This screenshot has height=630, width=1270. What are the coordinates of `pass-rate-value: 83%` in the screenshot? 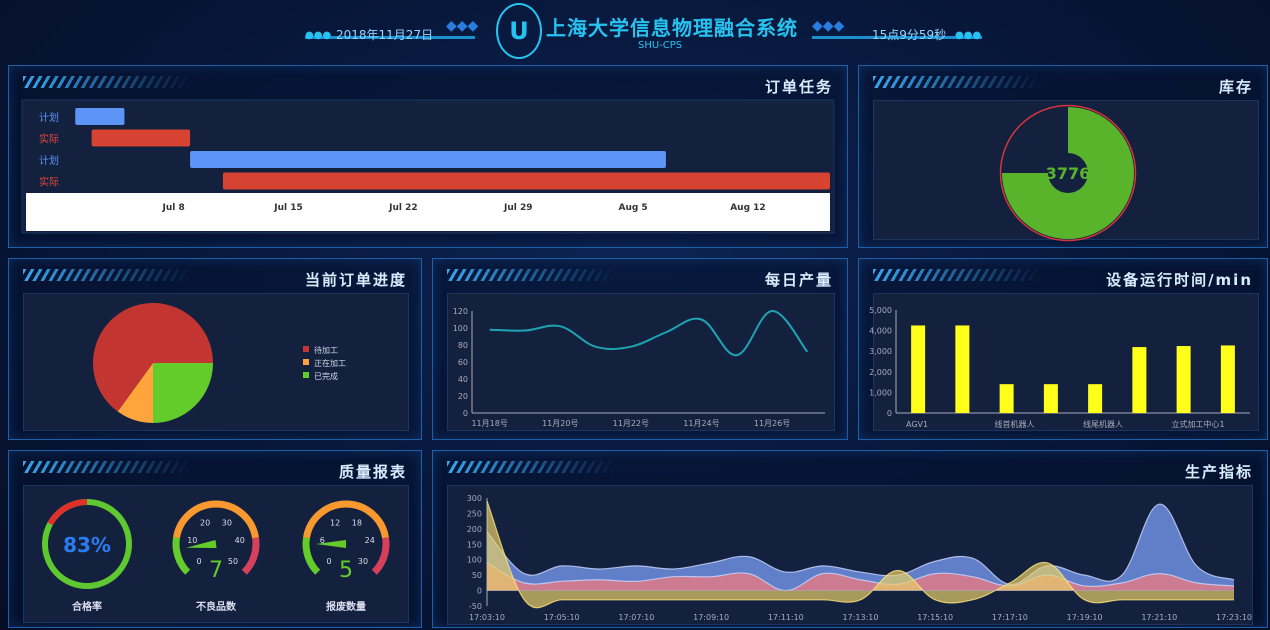 It's located at (87, 545).